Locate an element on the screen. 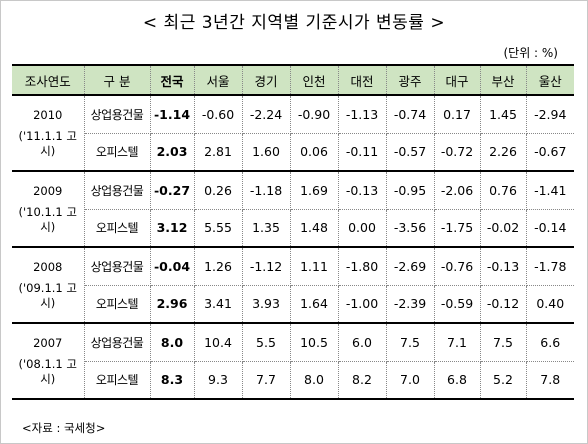 Image resolution: width=588 pixels, height=444 pixels. survey-year-cell: 2010 ('11.1.1 고시) is located at coordinates (48, 133).